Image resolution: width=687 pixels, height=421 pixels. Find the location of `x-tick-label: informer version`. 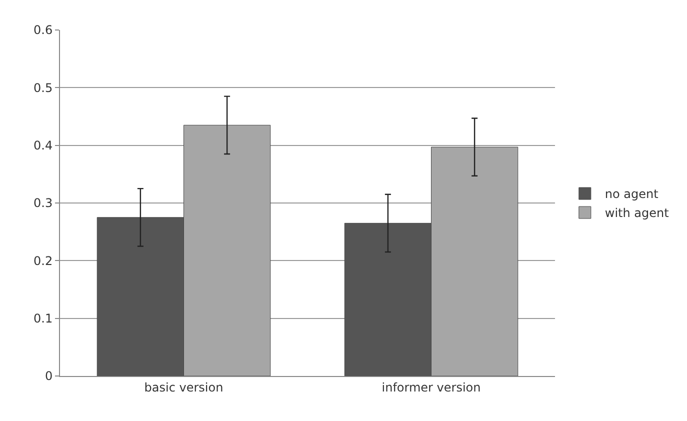

x-tick-label: informer version is located at coordinates (431, 387).